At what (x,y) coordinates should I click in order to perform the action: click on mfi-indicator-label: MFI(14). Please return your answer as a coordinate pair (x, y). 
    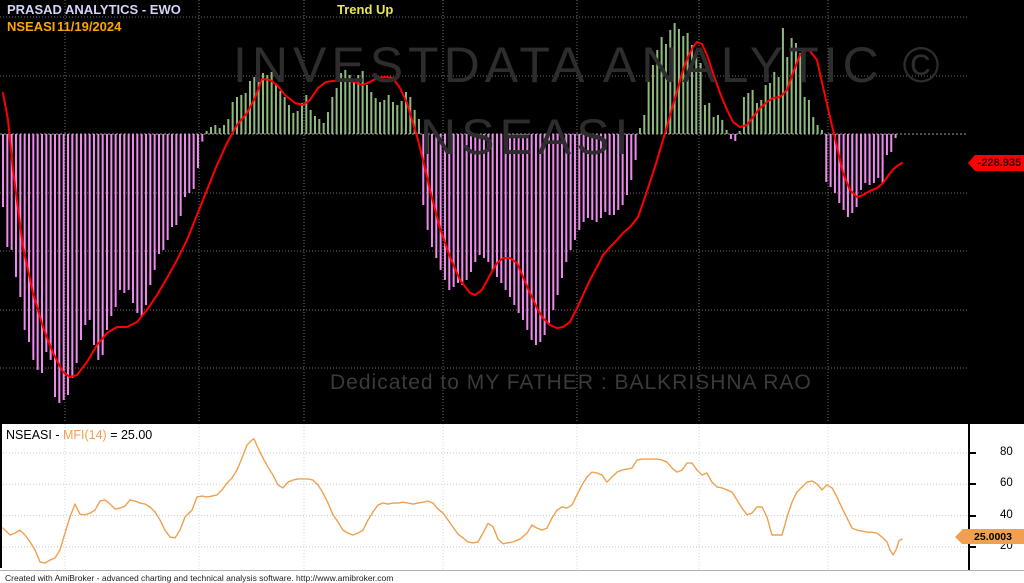
    Looking at the image, I should click on (84, 435).